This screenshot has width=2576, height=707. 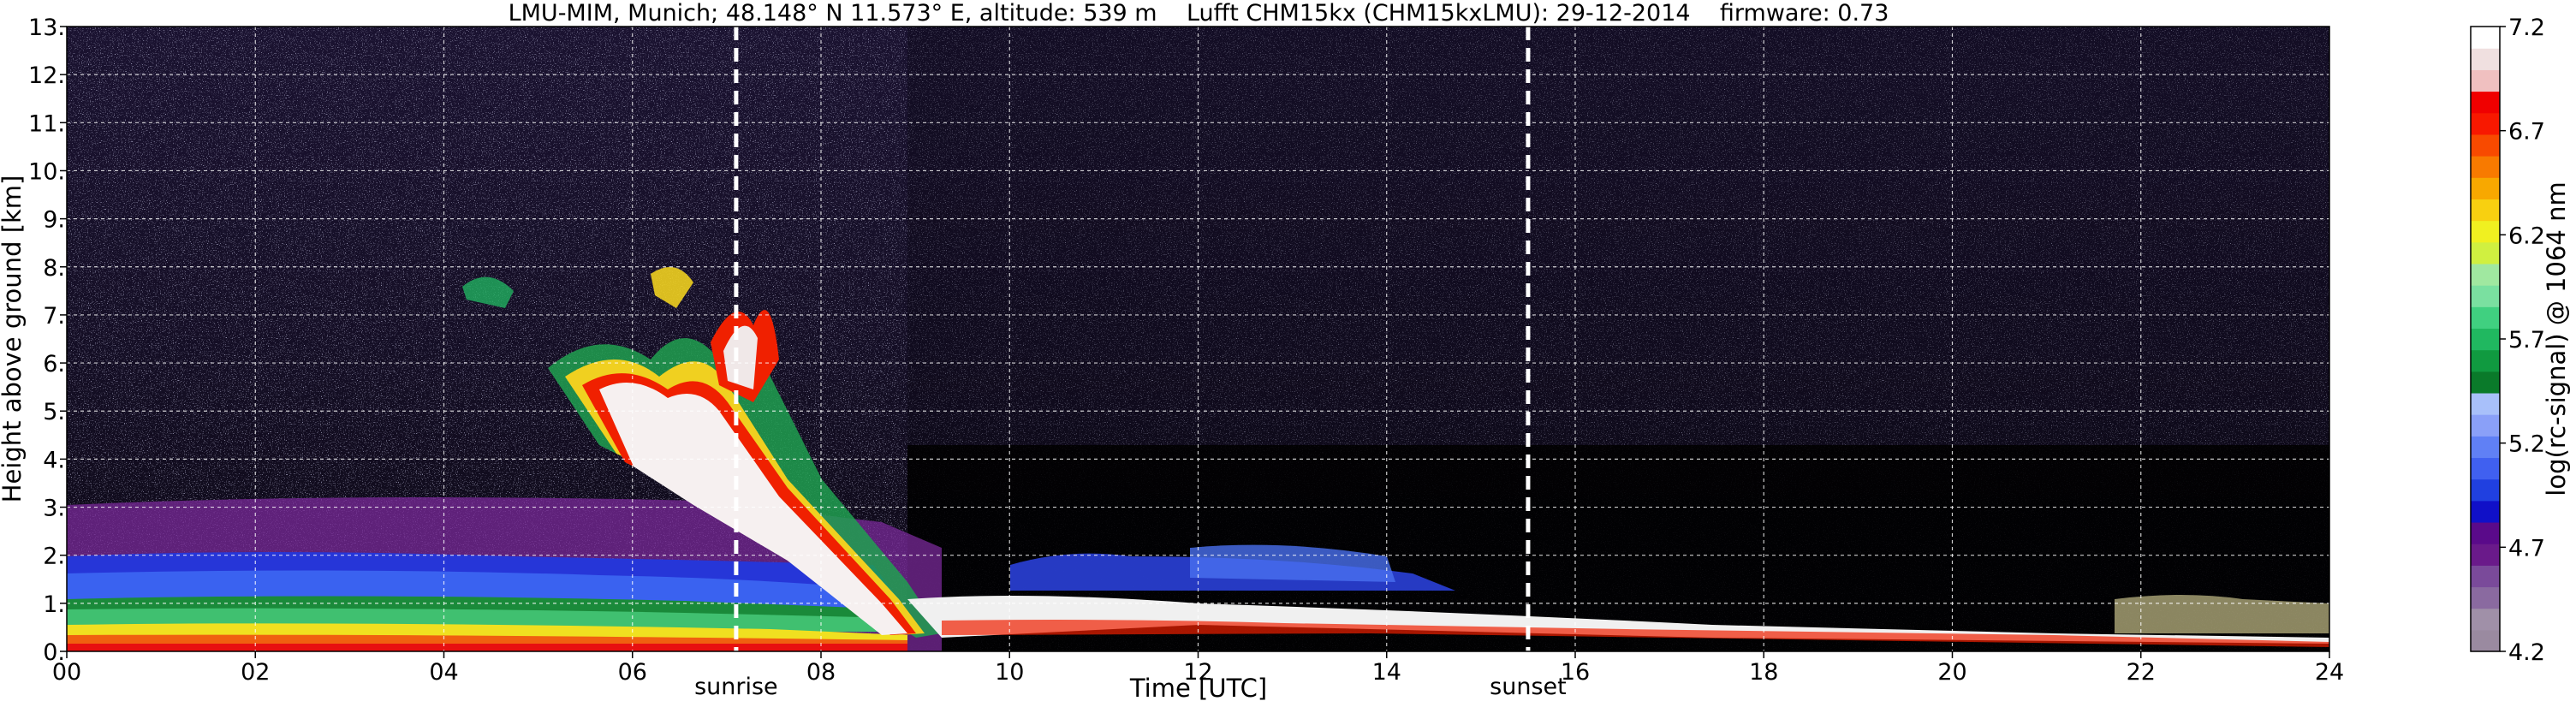 What do you see at coordinates (46, 123) in the screenshot?
I see `y-tick-label: 11.` at bounding box center [46, 123].